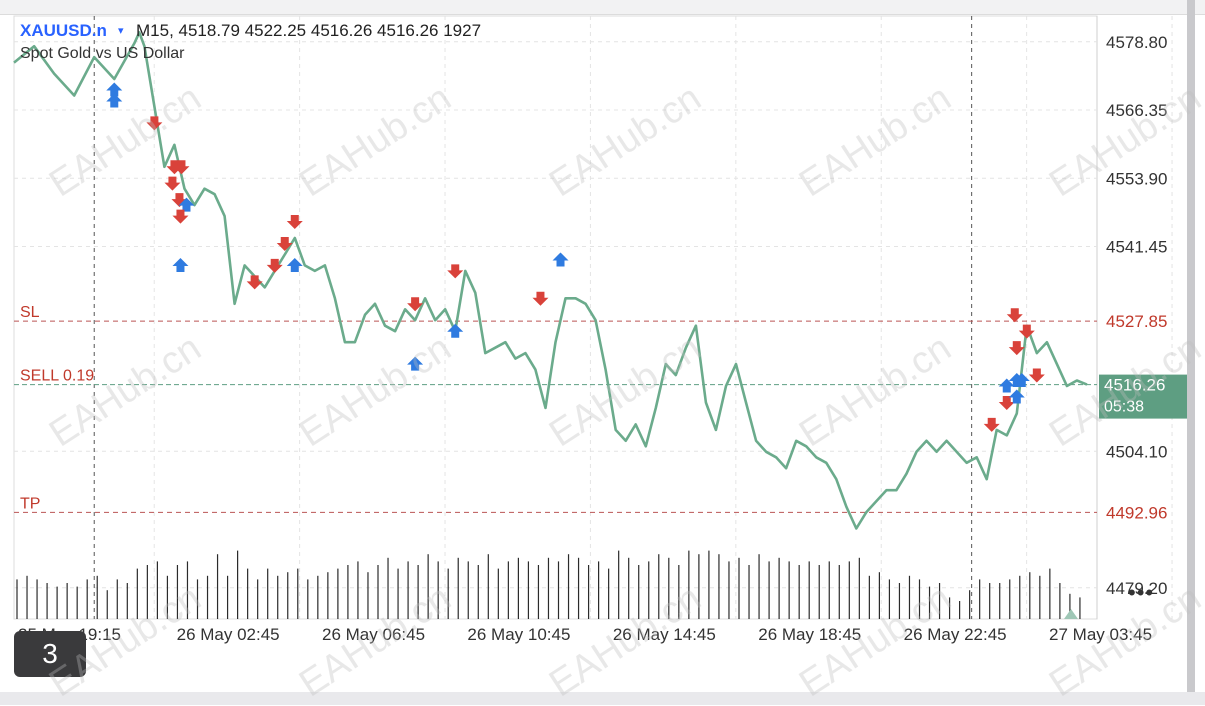 Image resolution: width=1205 pixels, height=706 pixels. I want to click on symbol-dropdown-icon: ▾, so click(121, 31).